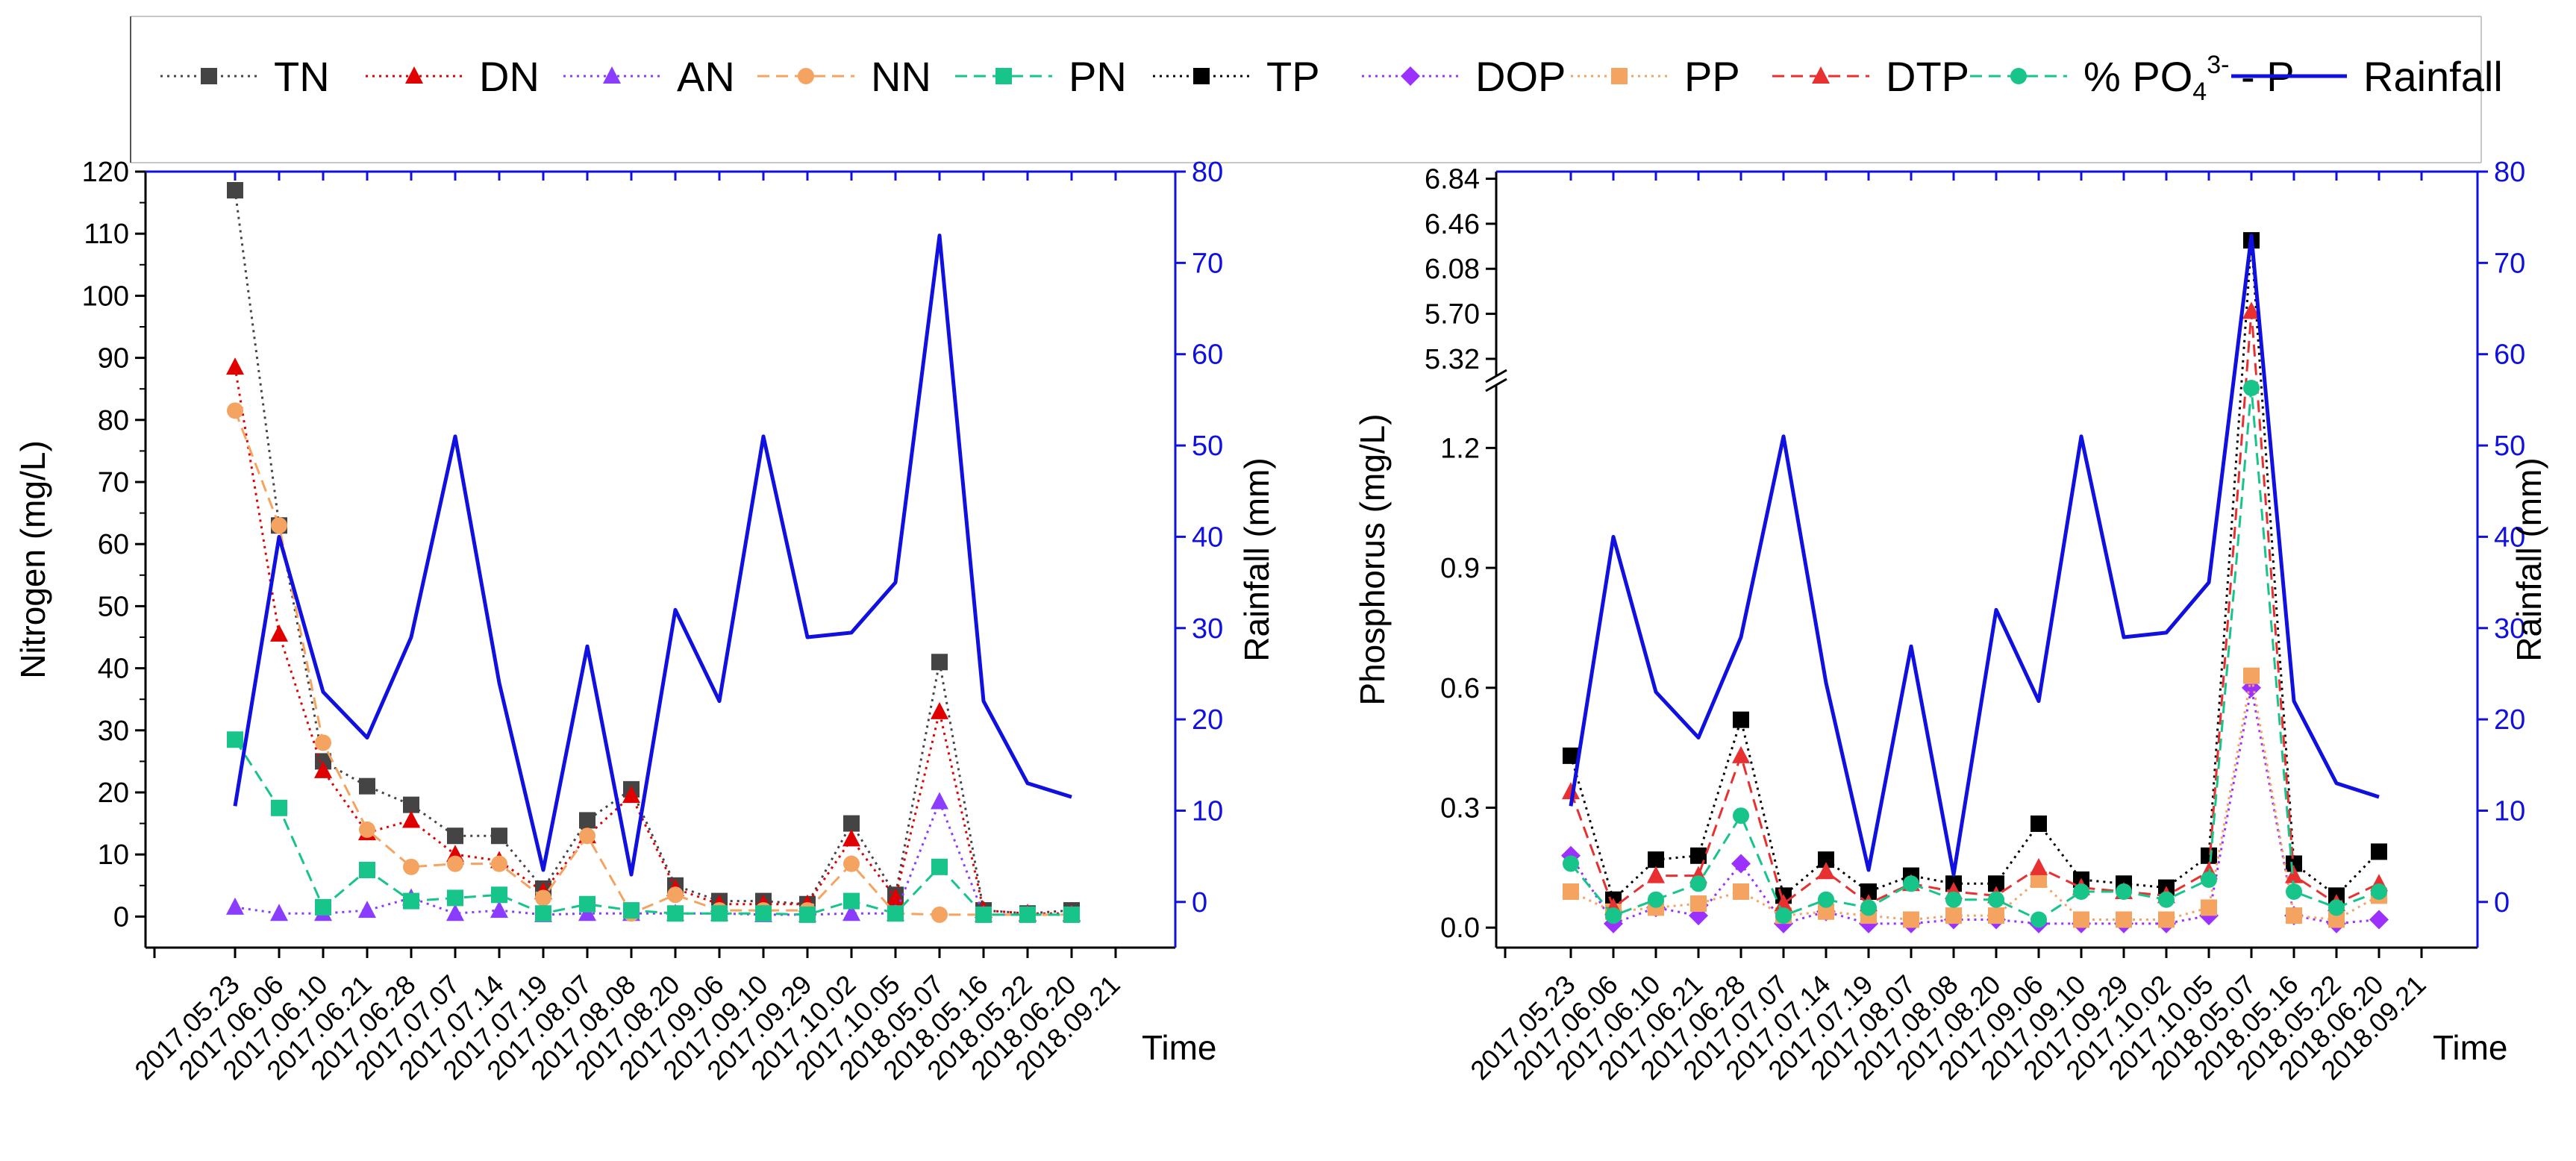 The width and height of the screenshot is (2576, 1161). Describe the element at coordinates (1460, 688) in the screenshot. I see `y-tick-label: 0.6` at that location.